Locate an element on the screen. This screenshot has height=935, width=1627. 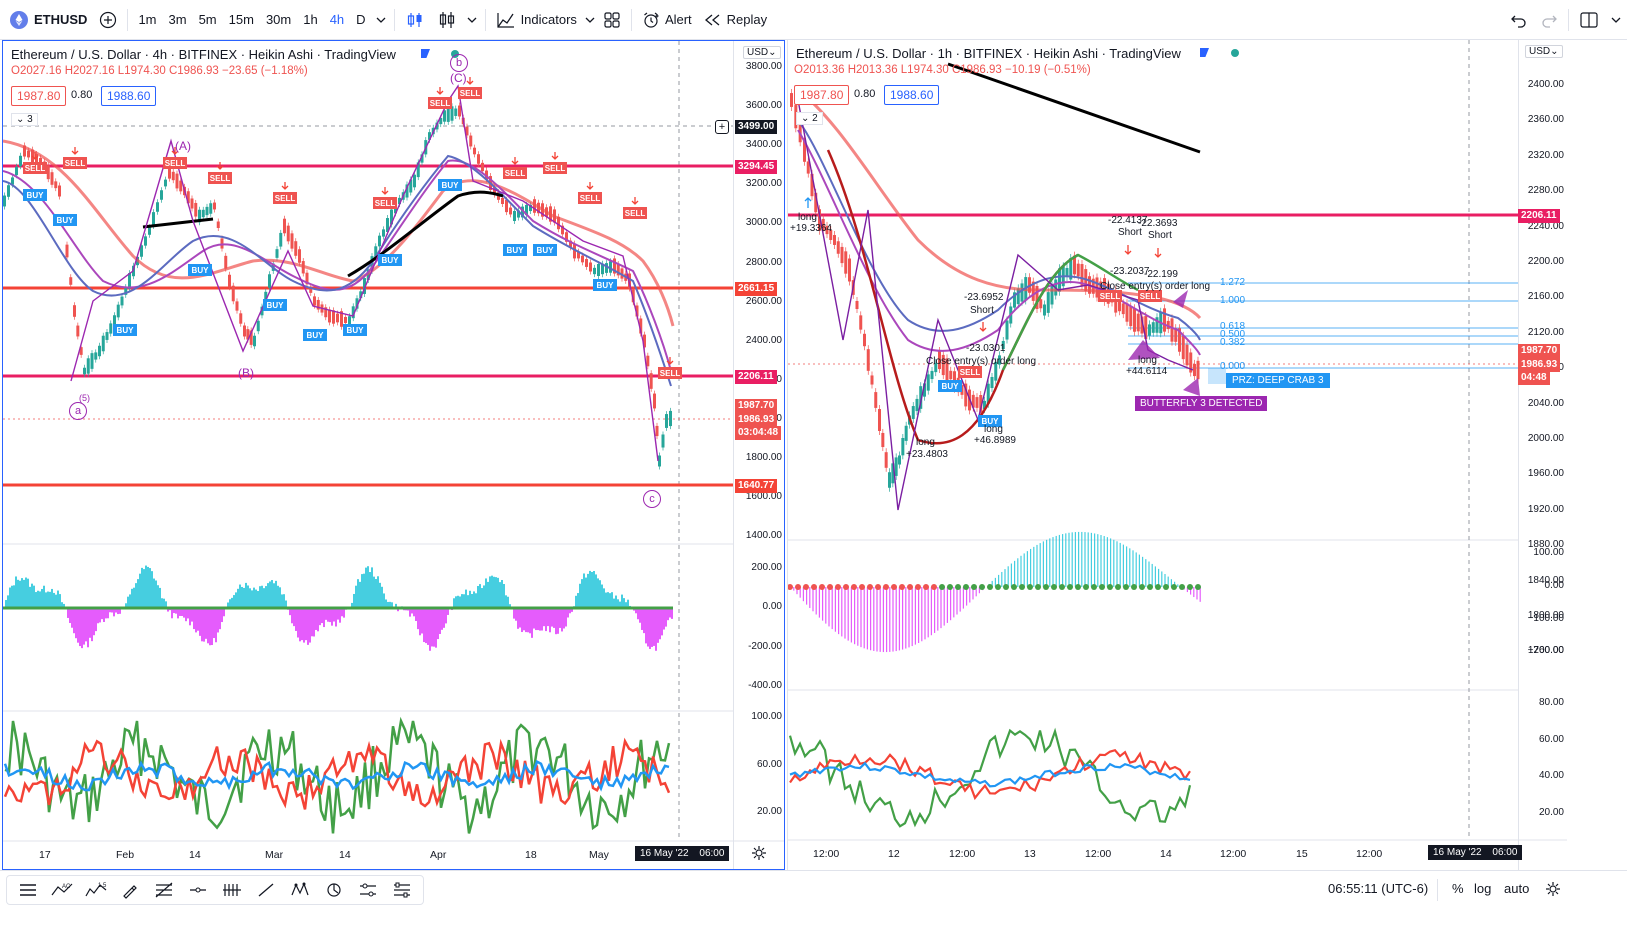
settings-gear-icon is located at coordinates (759, 854).